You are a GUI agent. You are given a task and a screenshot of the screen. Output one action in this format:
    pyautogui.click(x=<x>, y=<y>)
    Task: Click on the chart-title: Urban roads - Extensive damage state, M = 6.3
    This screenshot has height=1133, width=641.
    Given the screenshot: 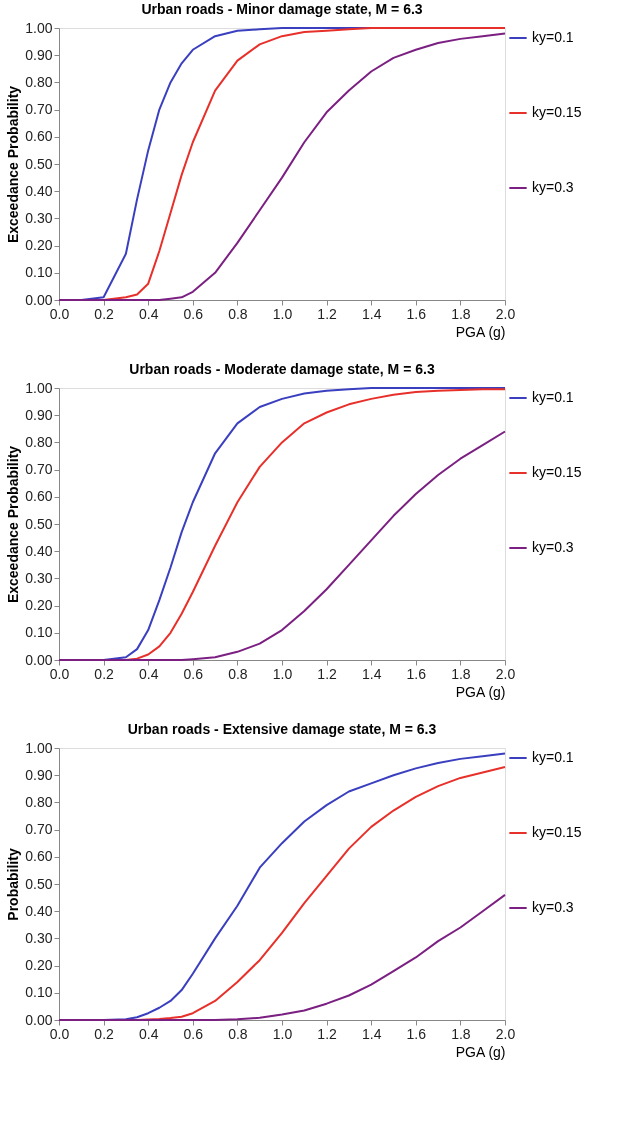 What is the action you would take?
    pyautogui.click(x=282, y=729)
    